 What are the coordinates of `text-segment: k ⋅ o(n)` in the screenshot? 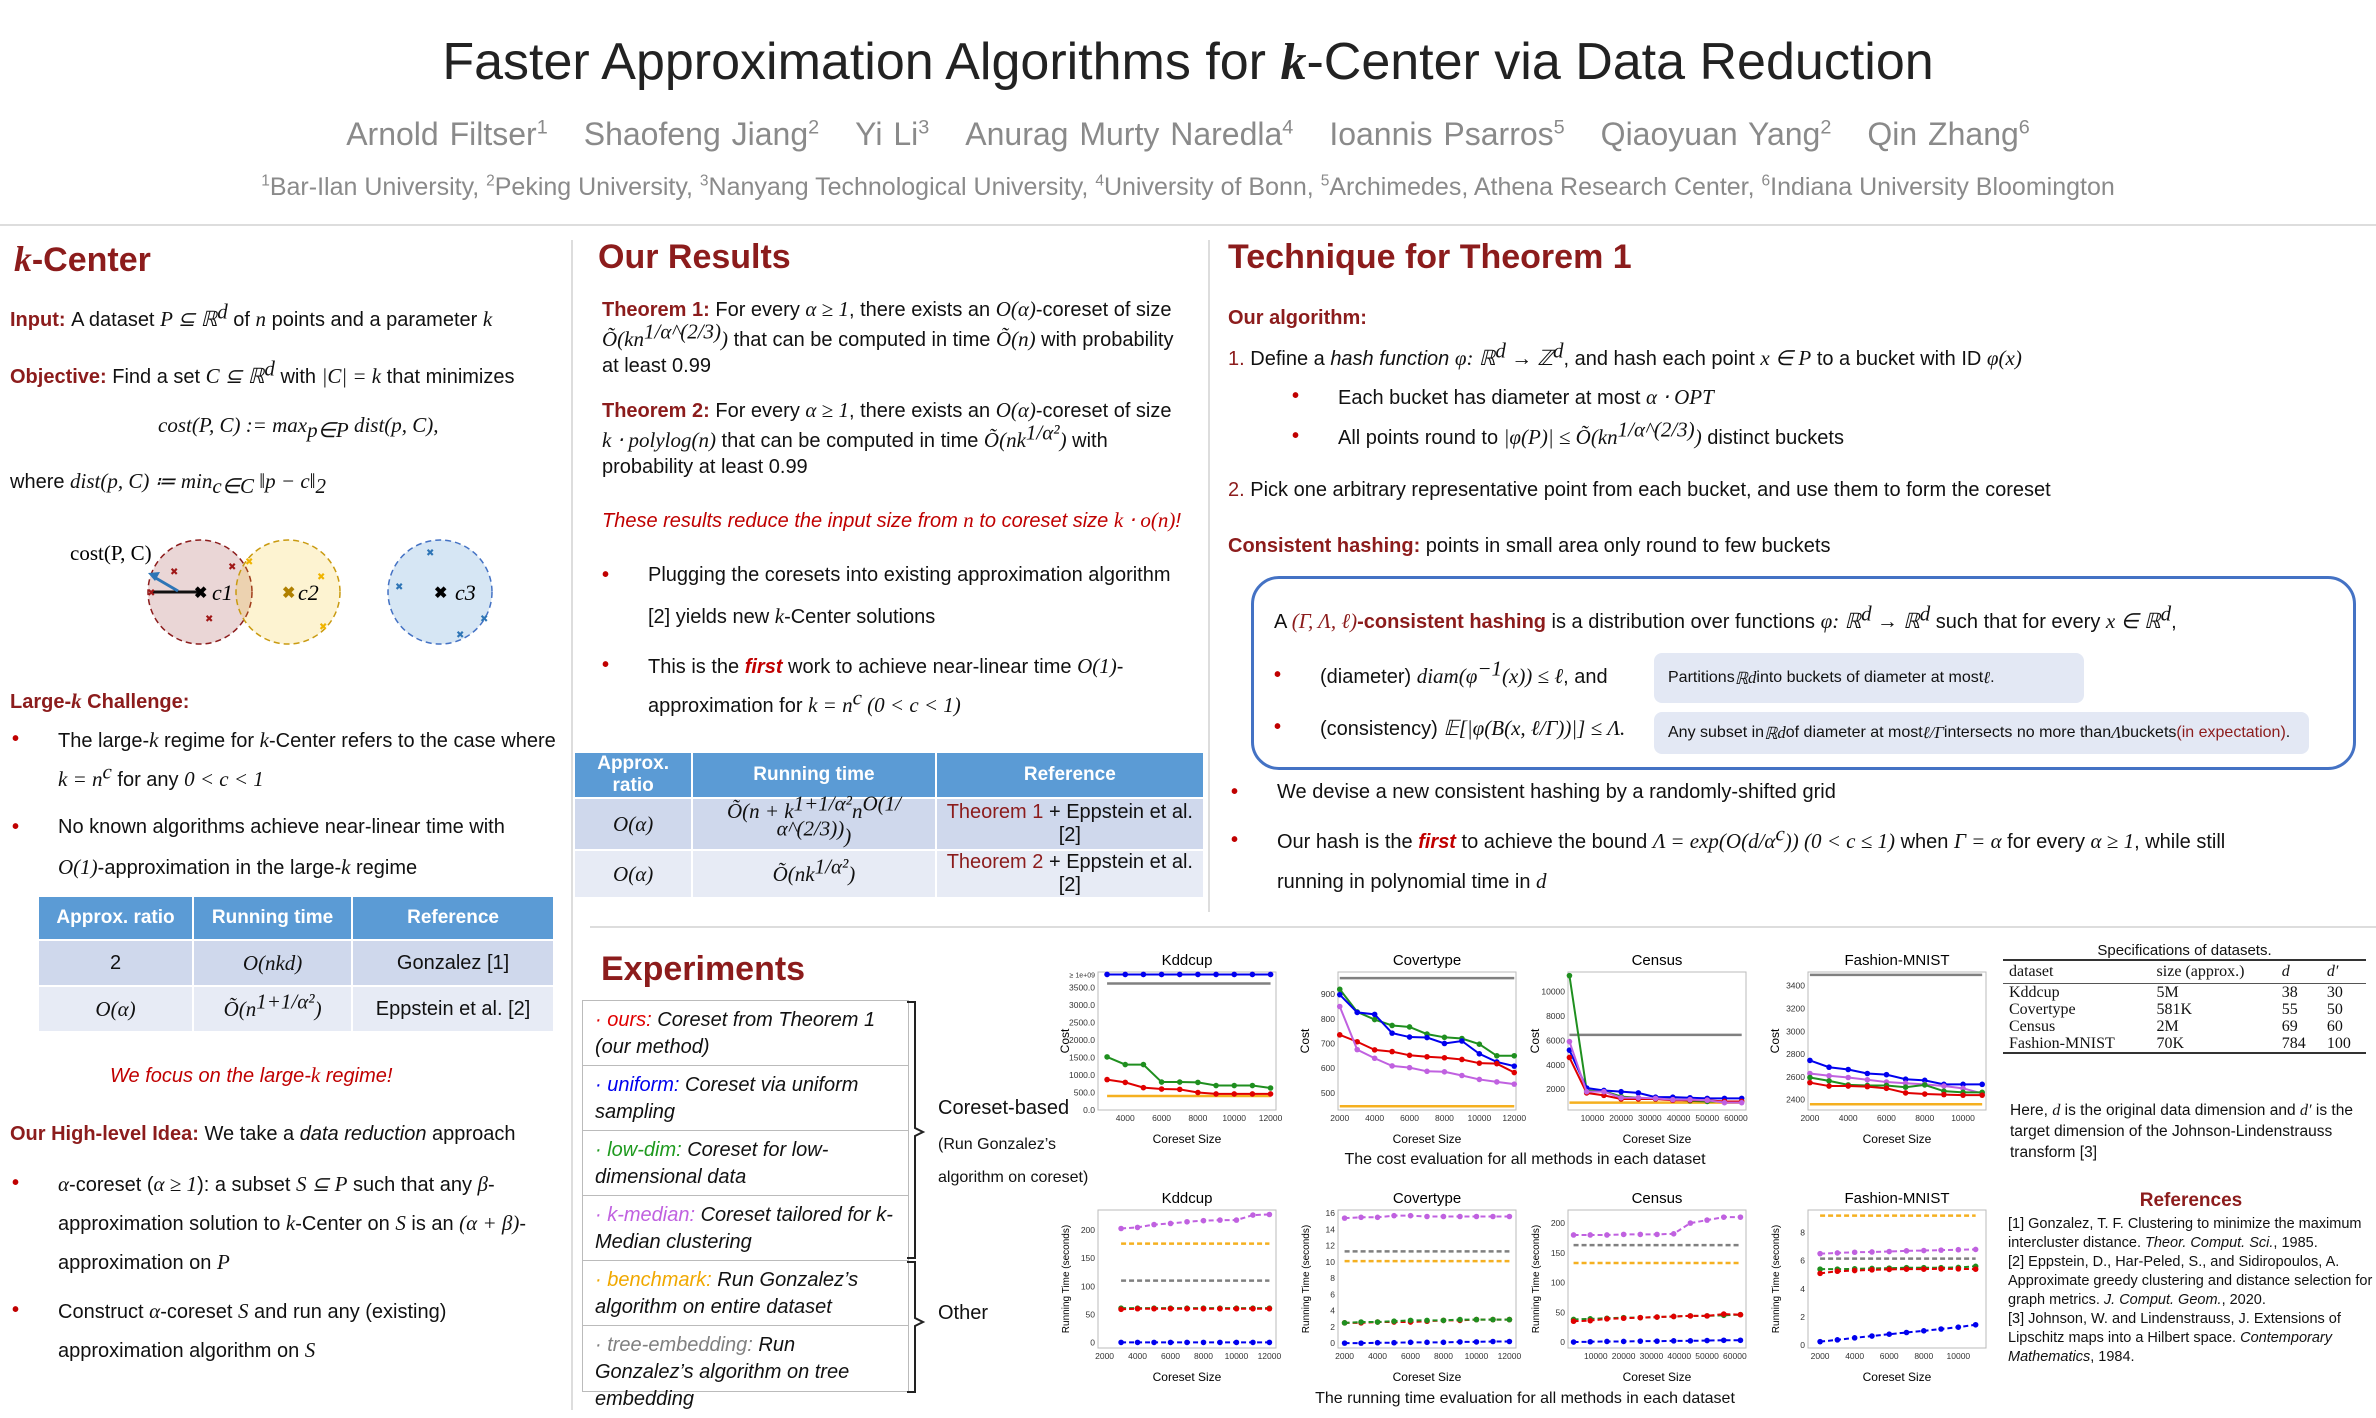 It's located at (1144, 520).